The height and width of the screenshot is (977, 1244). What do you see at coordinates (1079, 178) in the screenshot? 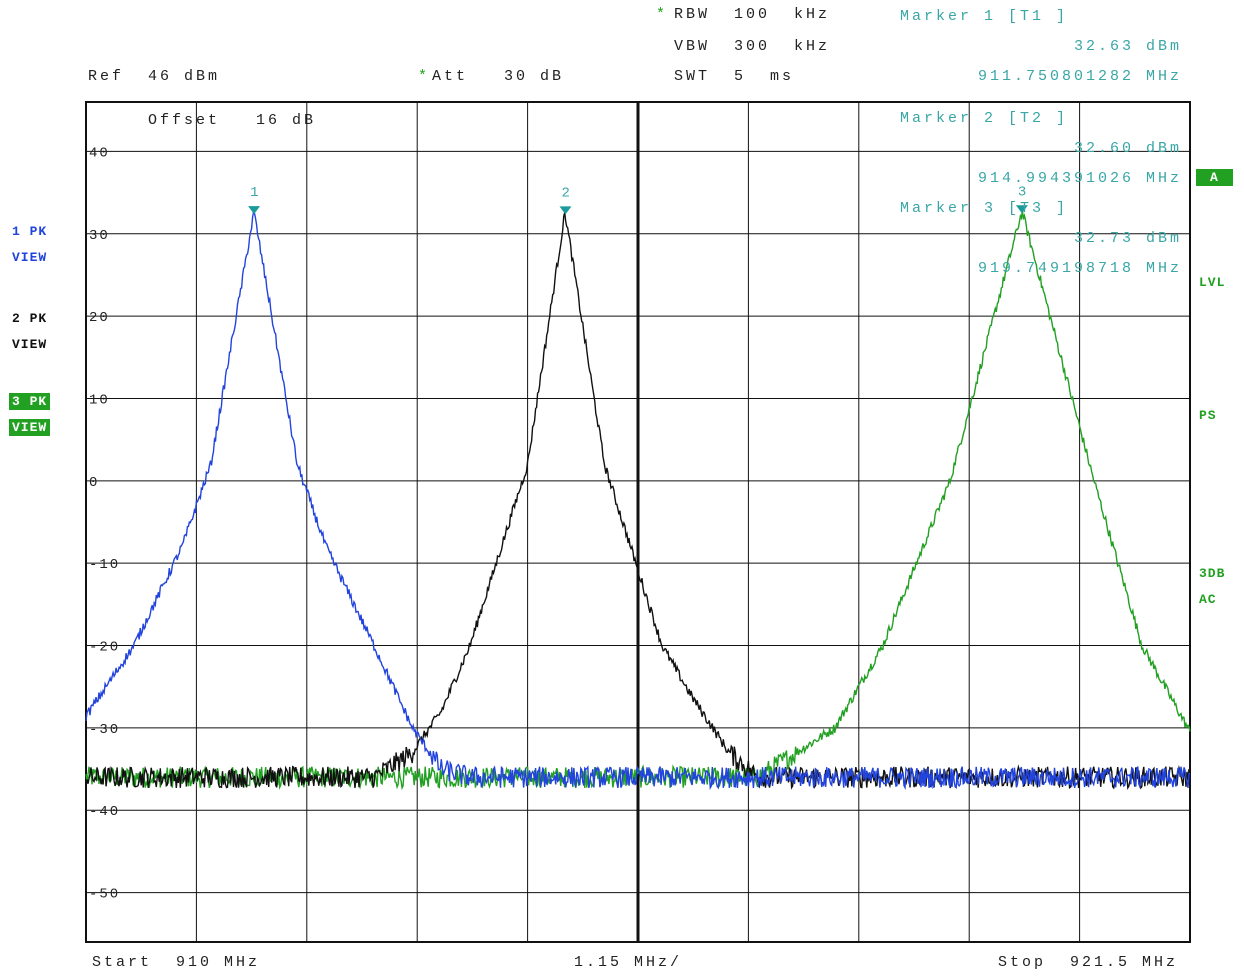
I see `marker-2-freq: 914.994391026 MHz` at bounding box center [1079, 178].